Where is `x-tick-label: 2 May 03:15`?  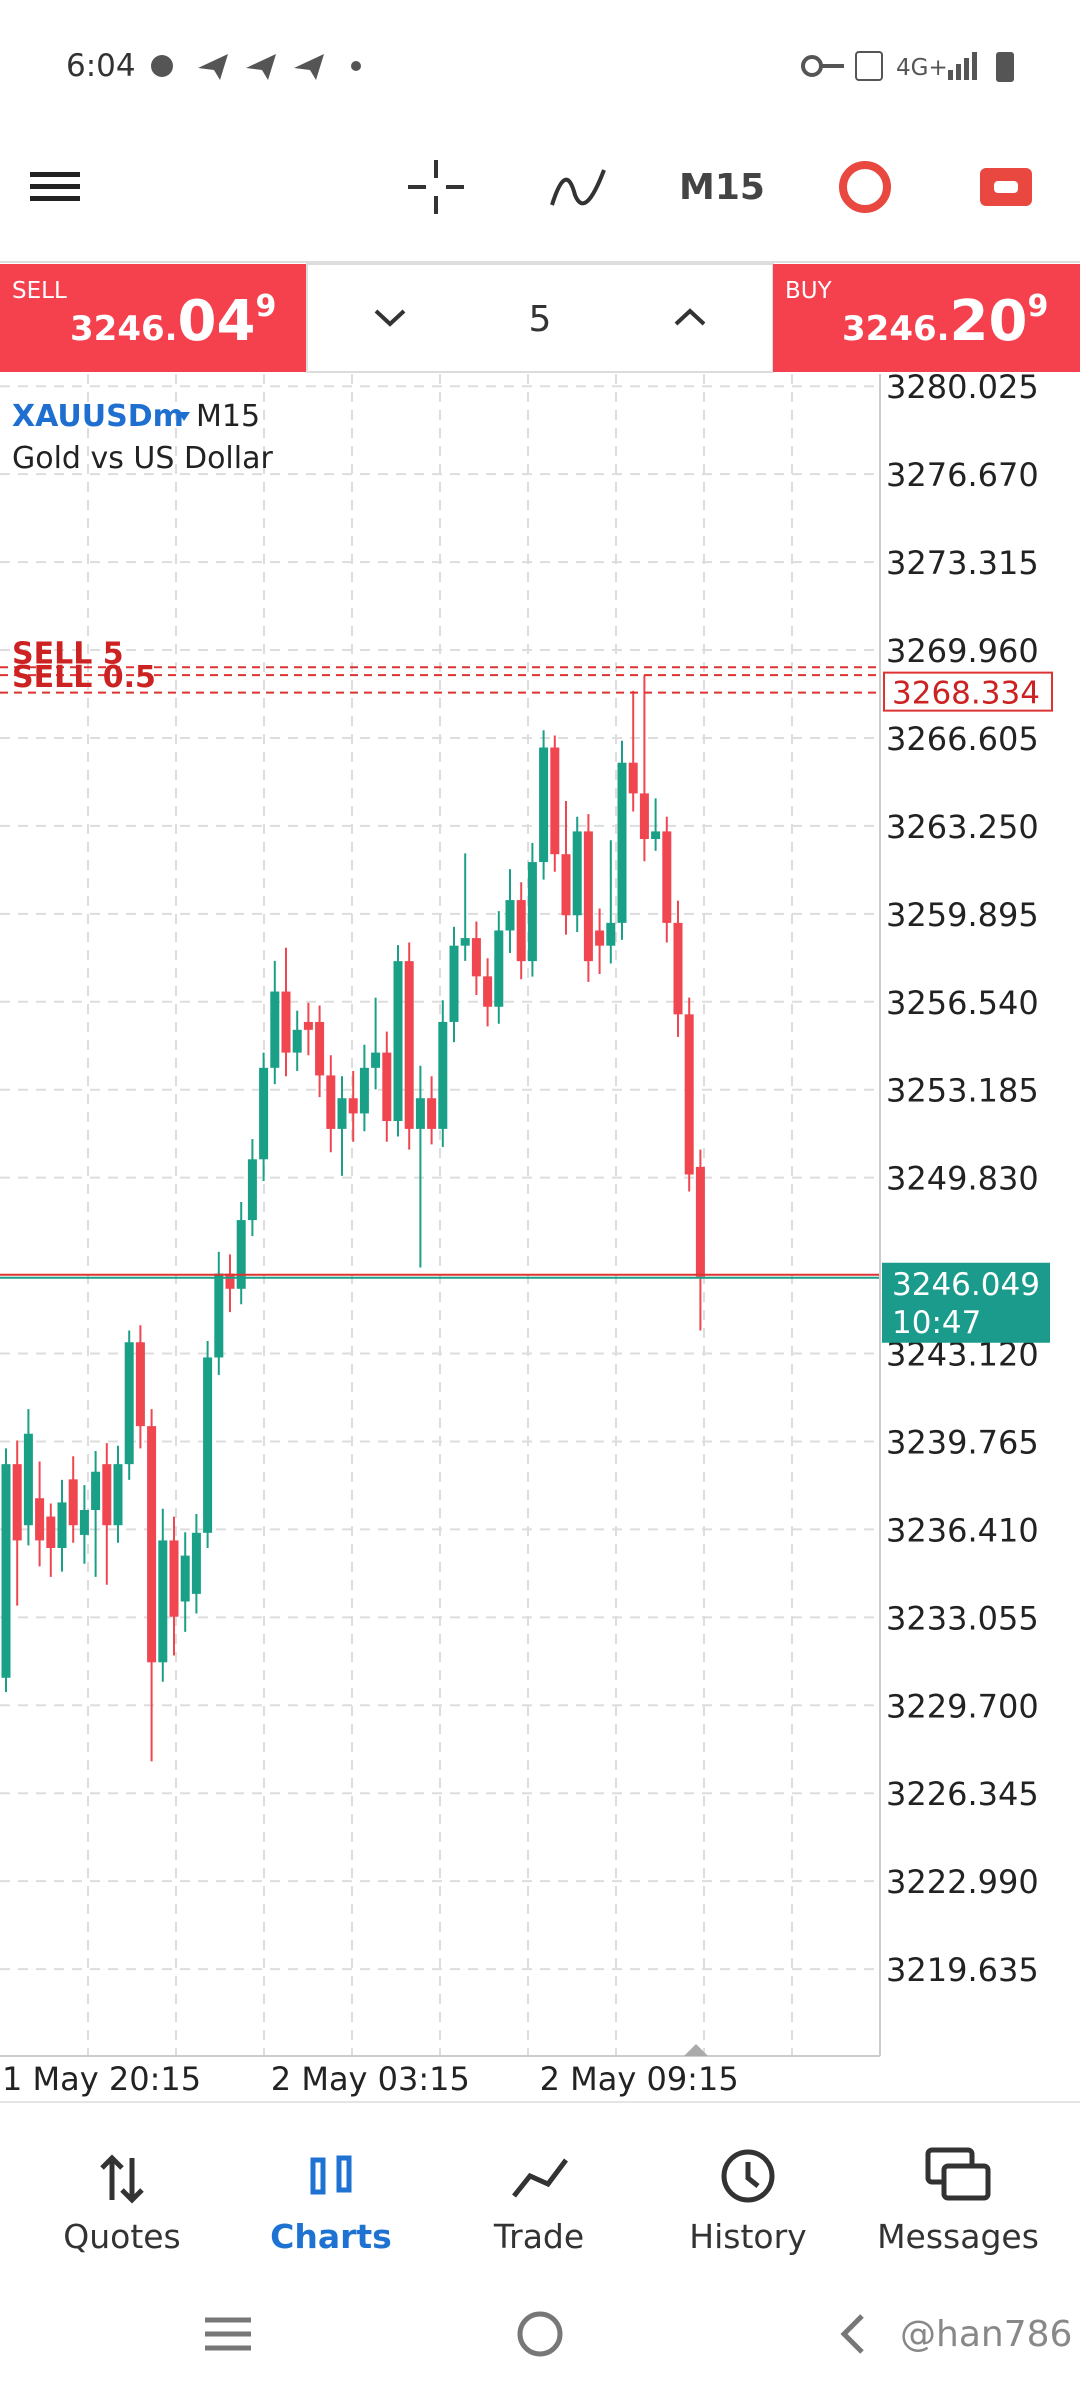
x-tick-label: 2 May 03:15 is located at coordinates (370, 2079).